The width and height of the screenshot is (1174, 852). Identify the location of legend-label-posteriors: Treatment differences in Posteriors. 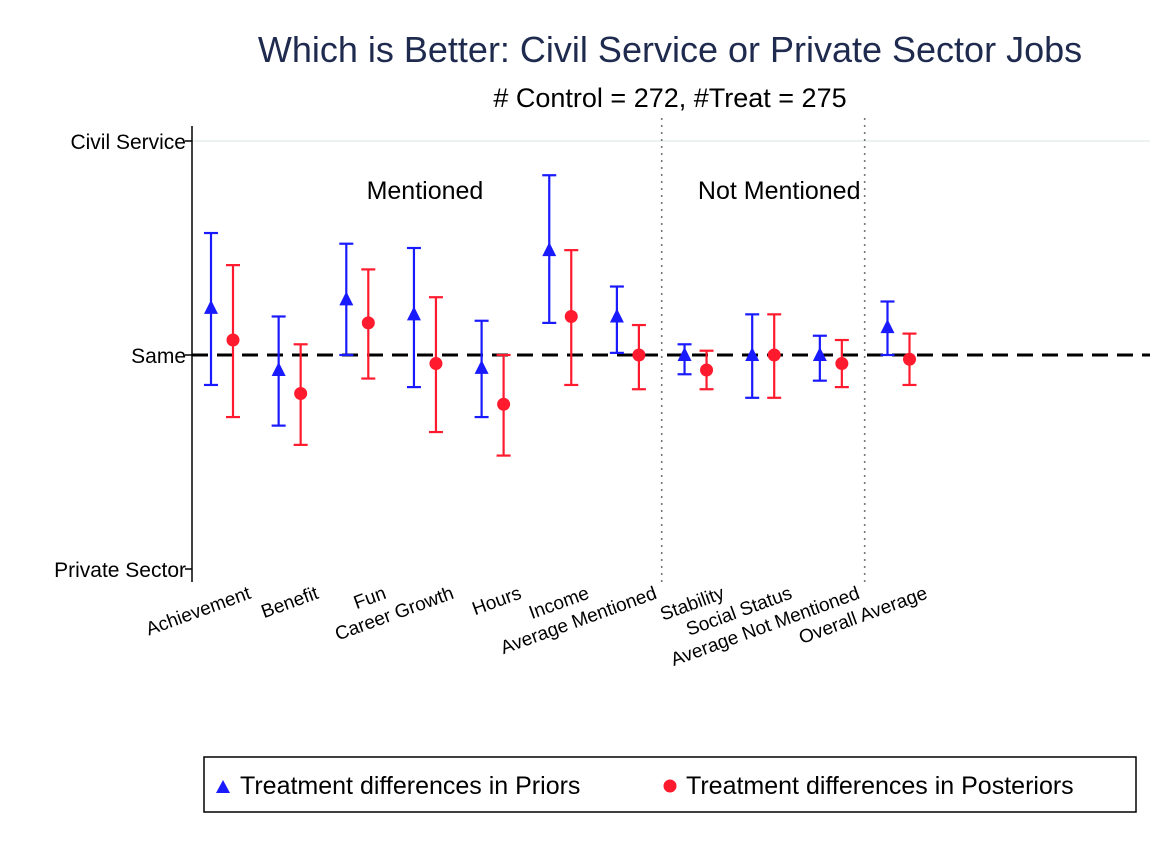
(880, 786).